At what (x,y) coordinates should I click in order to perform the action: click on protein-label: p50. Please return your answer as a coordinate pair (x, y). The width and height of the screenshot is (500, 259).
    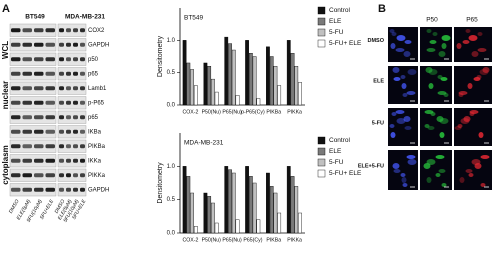
    Looking at the image, I should click on (93, 60).